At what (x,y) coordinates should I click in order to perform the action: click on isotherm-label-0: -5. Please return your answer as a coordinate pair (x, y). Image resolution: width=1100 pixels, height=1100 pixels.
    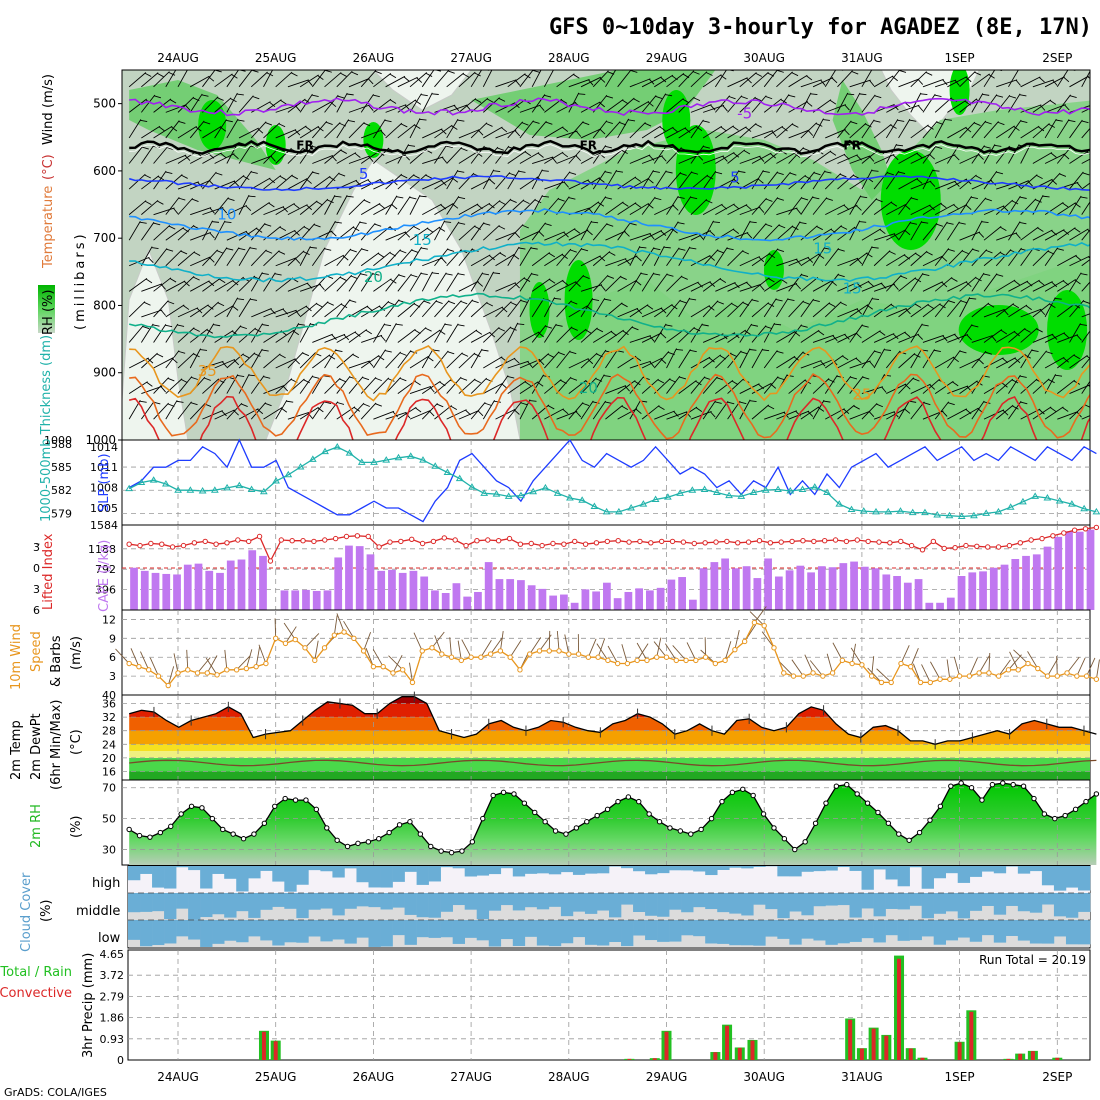
    Looking at the image, I should click on (744, 113).